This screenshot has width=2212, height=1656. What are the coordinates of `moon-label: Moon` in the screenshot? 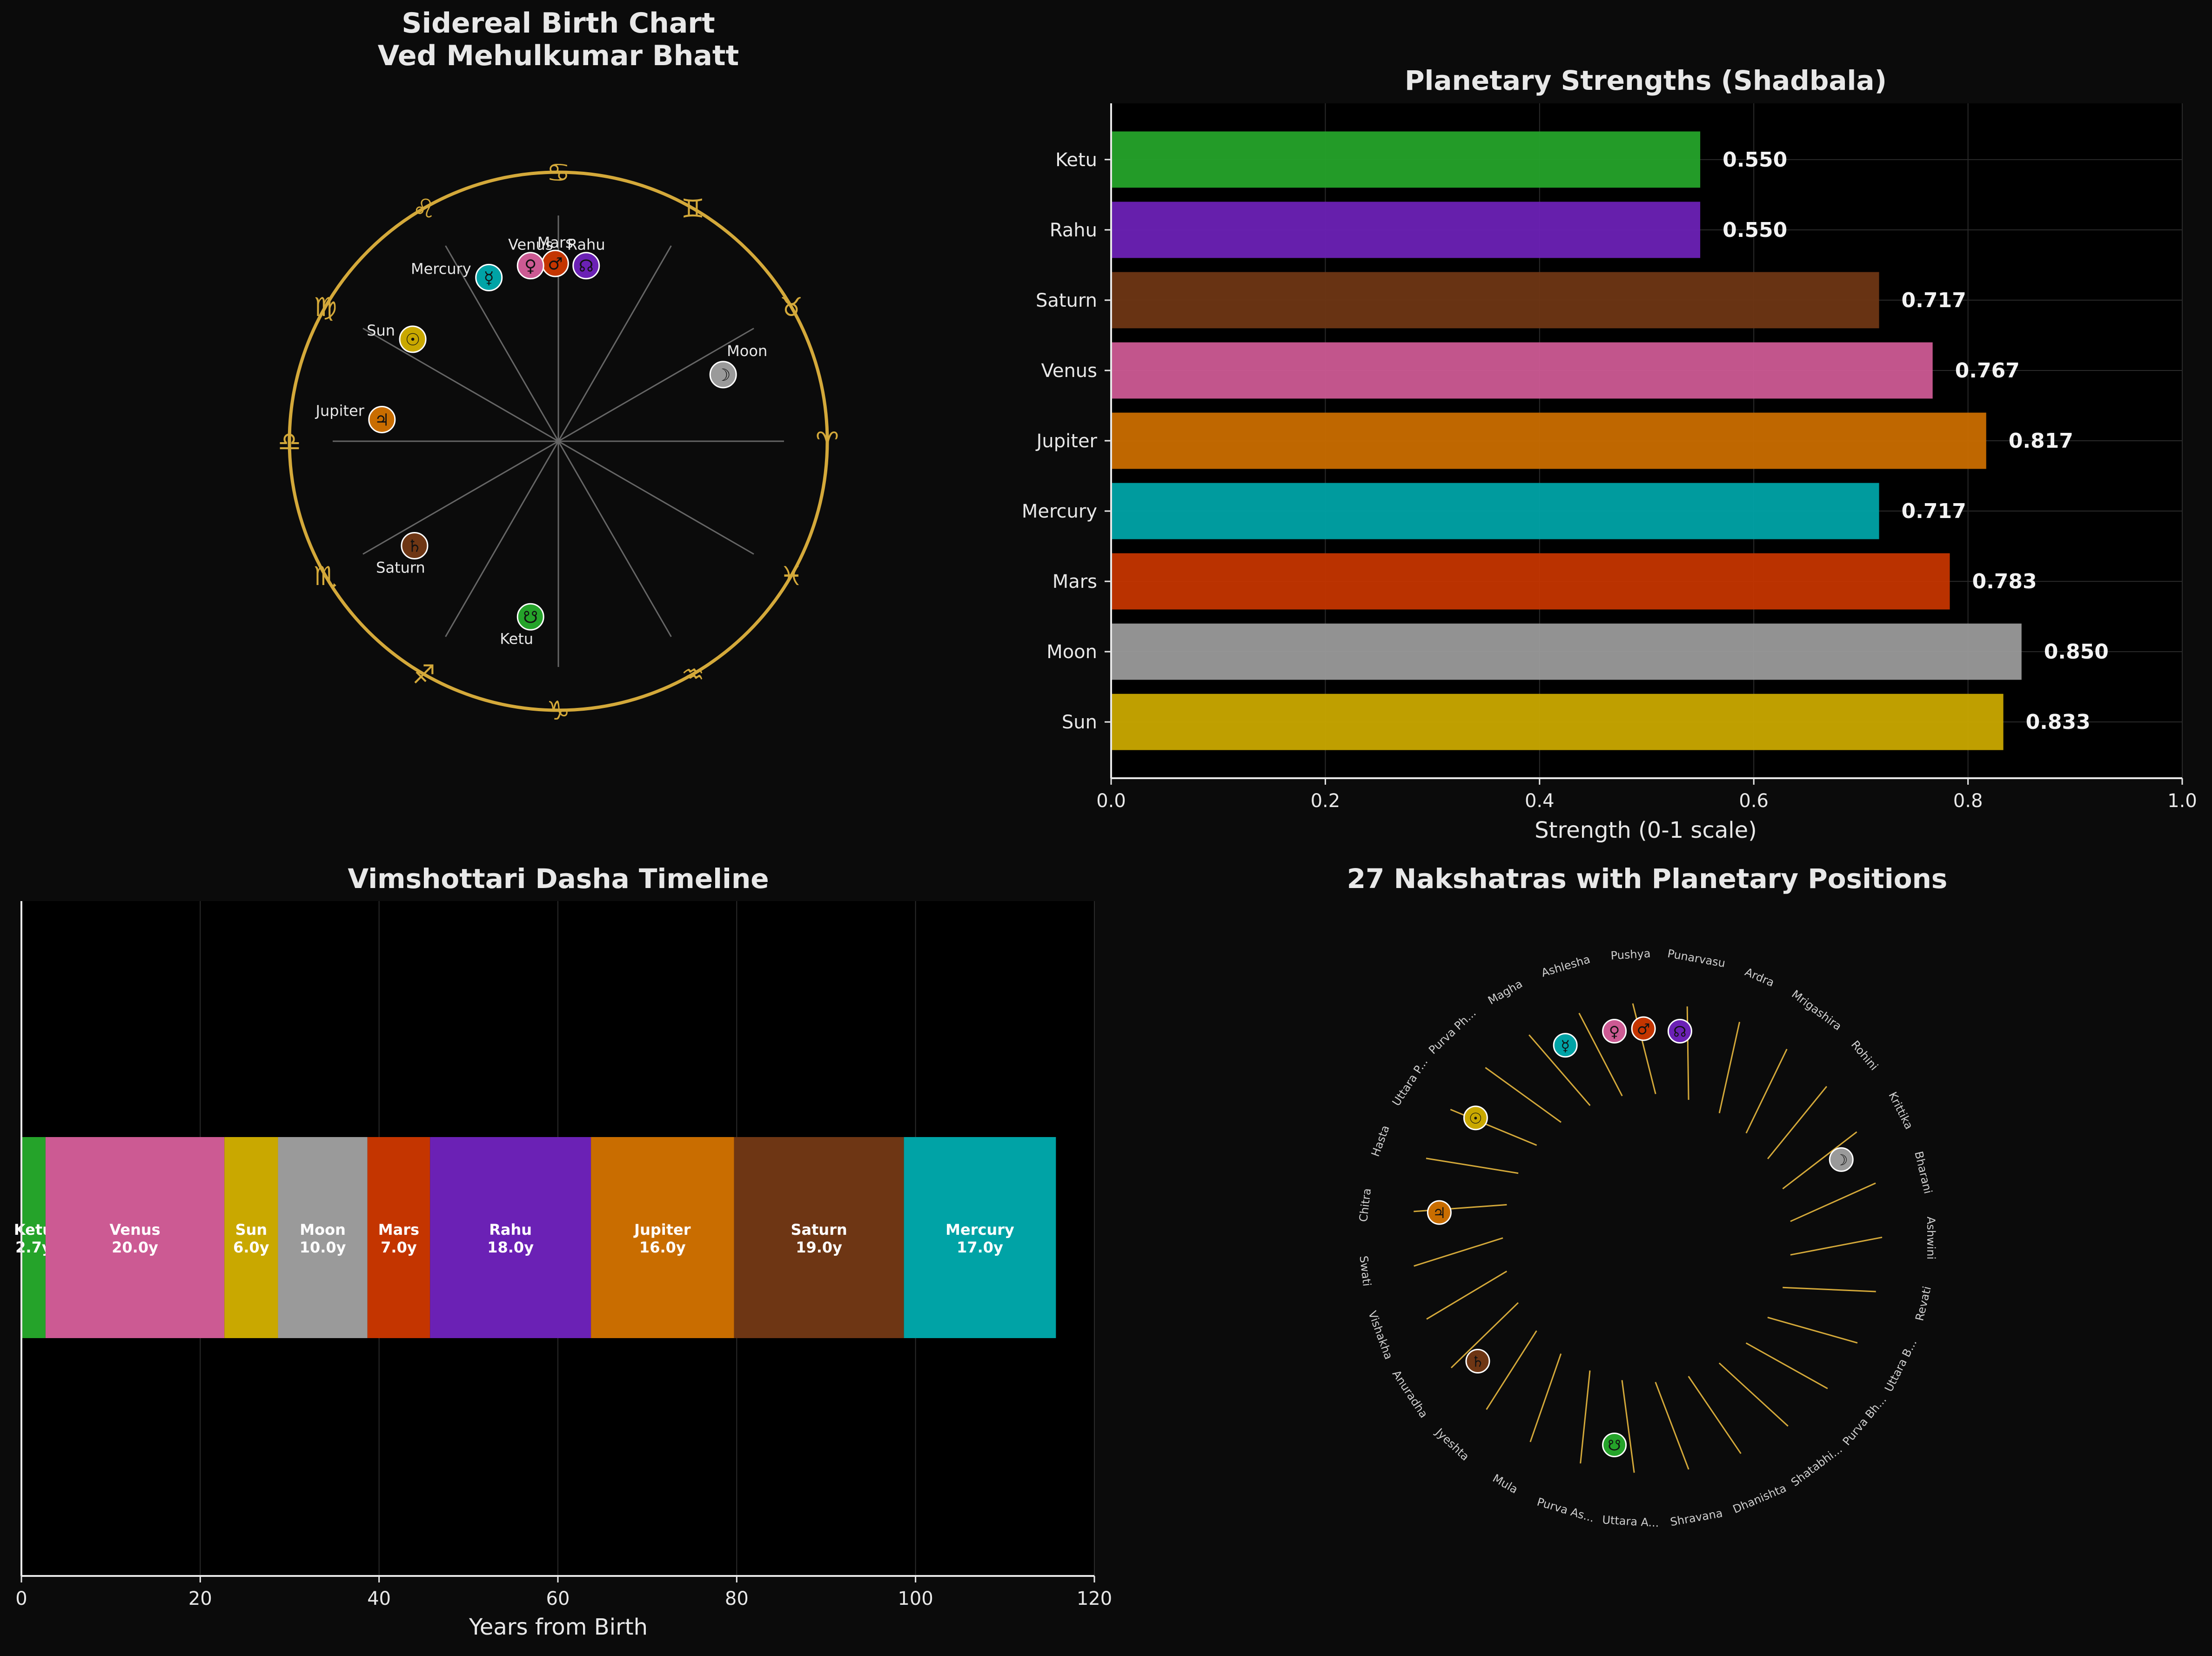 It's located at (747, 351).